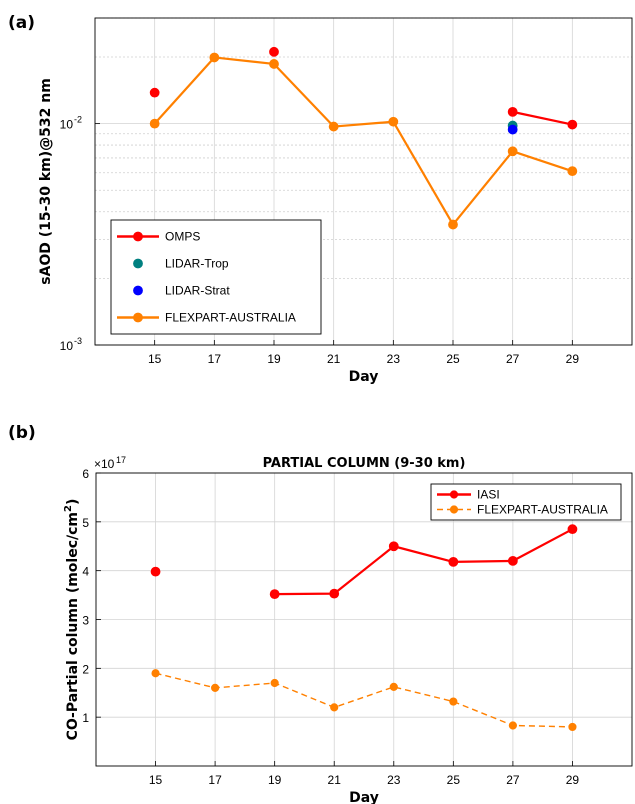 The height and width of the screenshot is (804, 635). What do you see at coordinates (85, 669) in the screenshot?
I see `y-tick-label: 2` at bounding box center [85, 669].